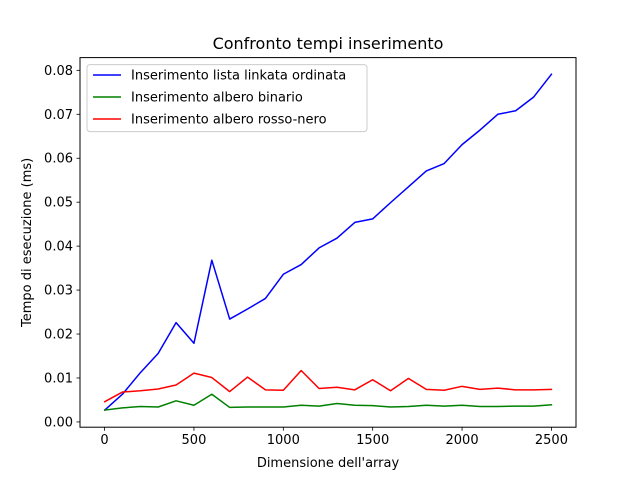 This screenshot has height=480, width=640. What do you see at coordinates (229, 120) in the screenshot?
I see `legend-label-3: Inserimento albero rosso-nero` at bounding box center [229, 120].